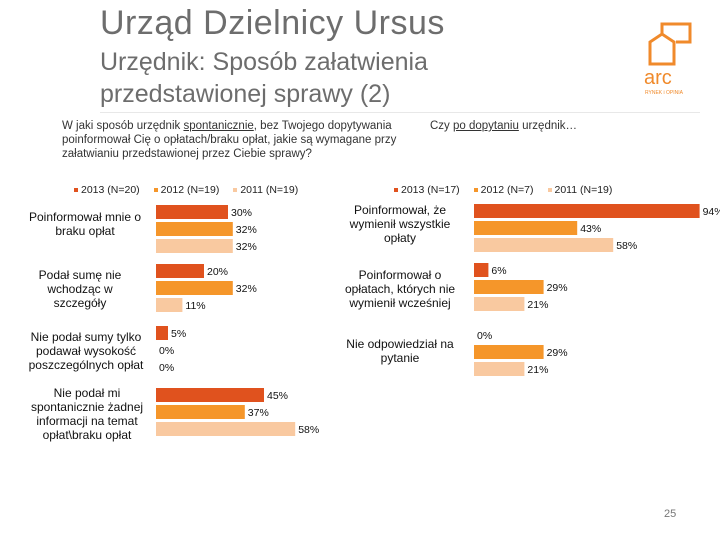 Image resolution: width=720 pixels, height=540 pixels. What do you see at coordinates (441, 126) in the screenshot?
I see `question-right-text-1: Czy` at bounding box center [441, 126].